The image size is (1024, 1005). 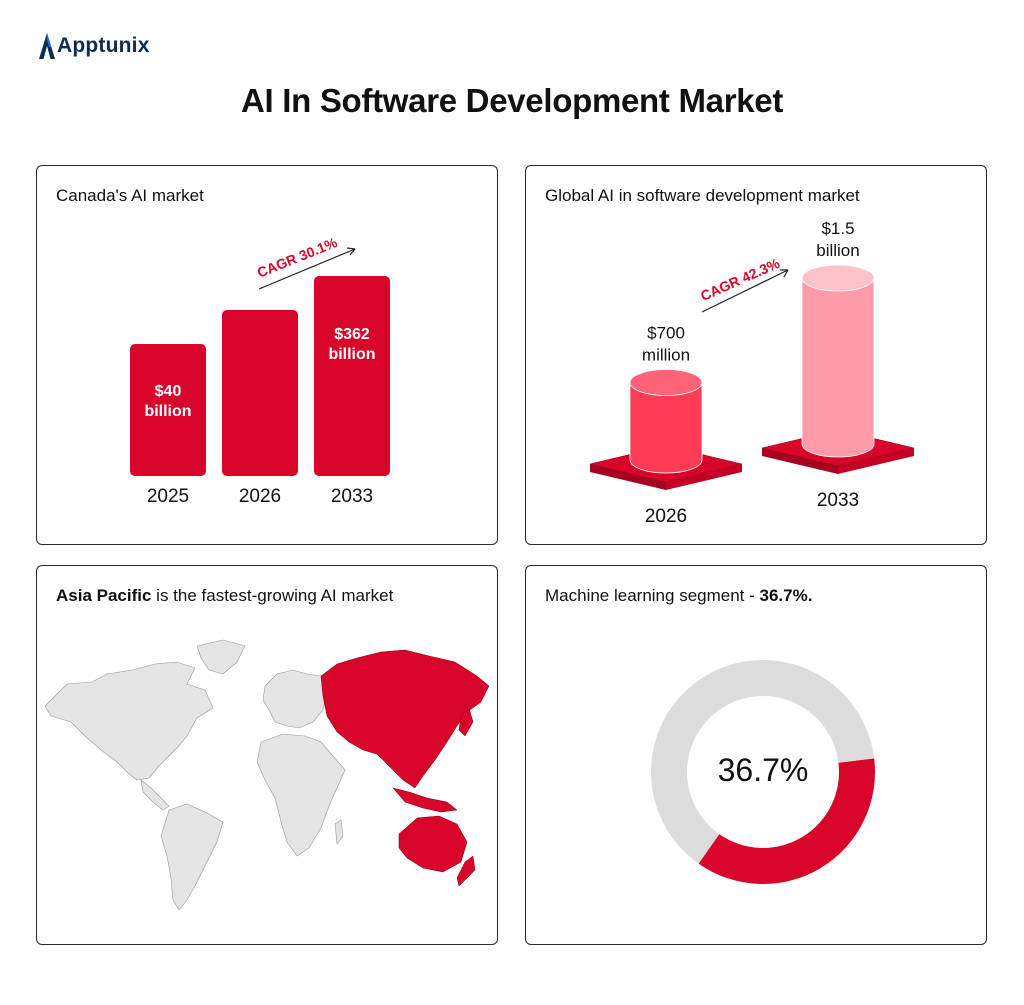 I want to click on donut-center-label: 36.7%, so click(x=763, y=770).